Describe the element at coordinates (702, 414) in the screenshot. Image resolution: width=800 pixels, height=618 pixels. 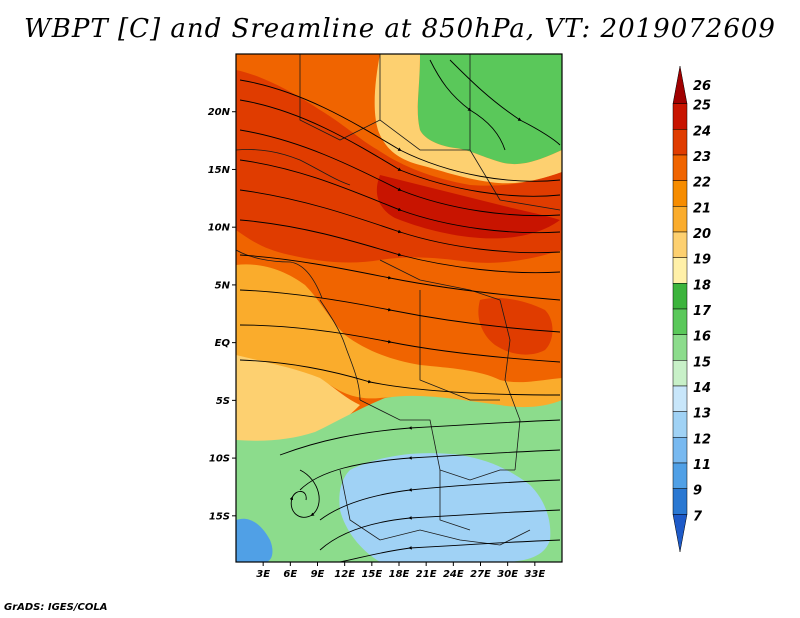
I see `colorbar-label: 13` at that location.